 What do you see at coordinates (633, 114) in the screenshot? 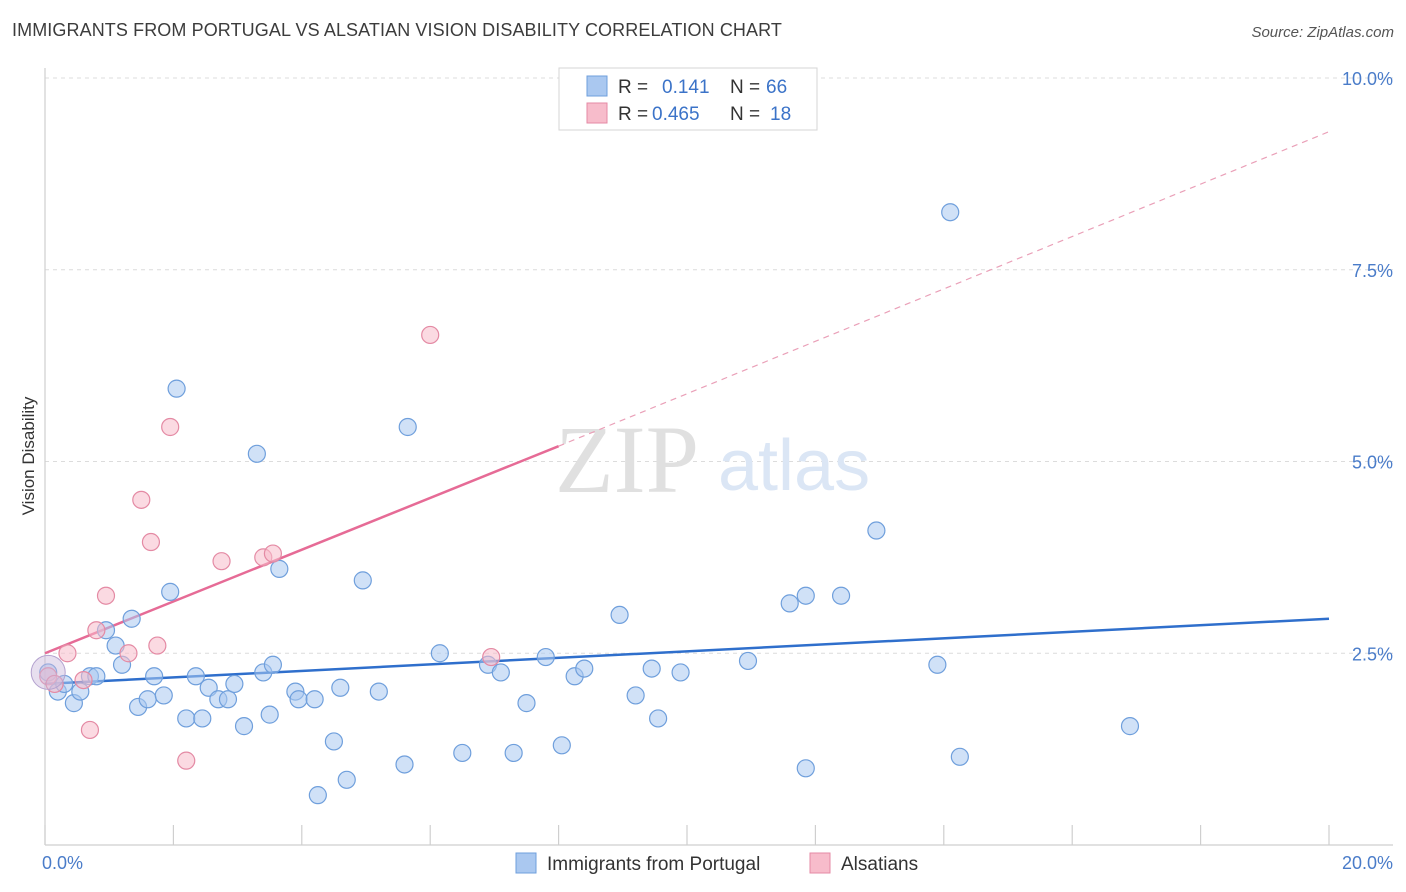
I see `legend-r-label-2: R =` at bounding box center [633, 114].